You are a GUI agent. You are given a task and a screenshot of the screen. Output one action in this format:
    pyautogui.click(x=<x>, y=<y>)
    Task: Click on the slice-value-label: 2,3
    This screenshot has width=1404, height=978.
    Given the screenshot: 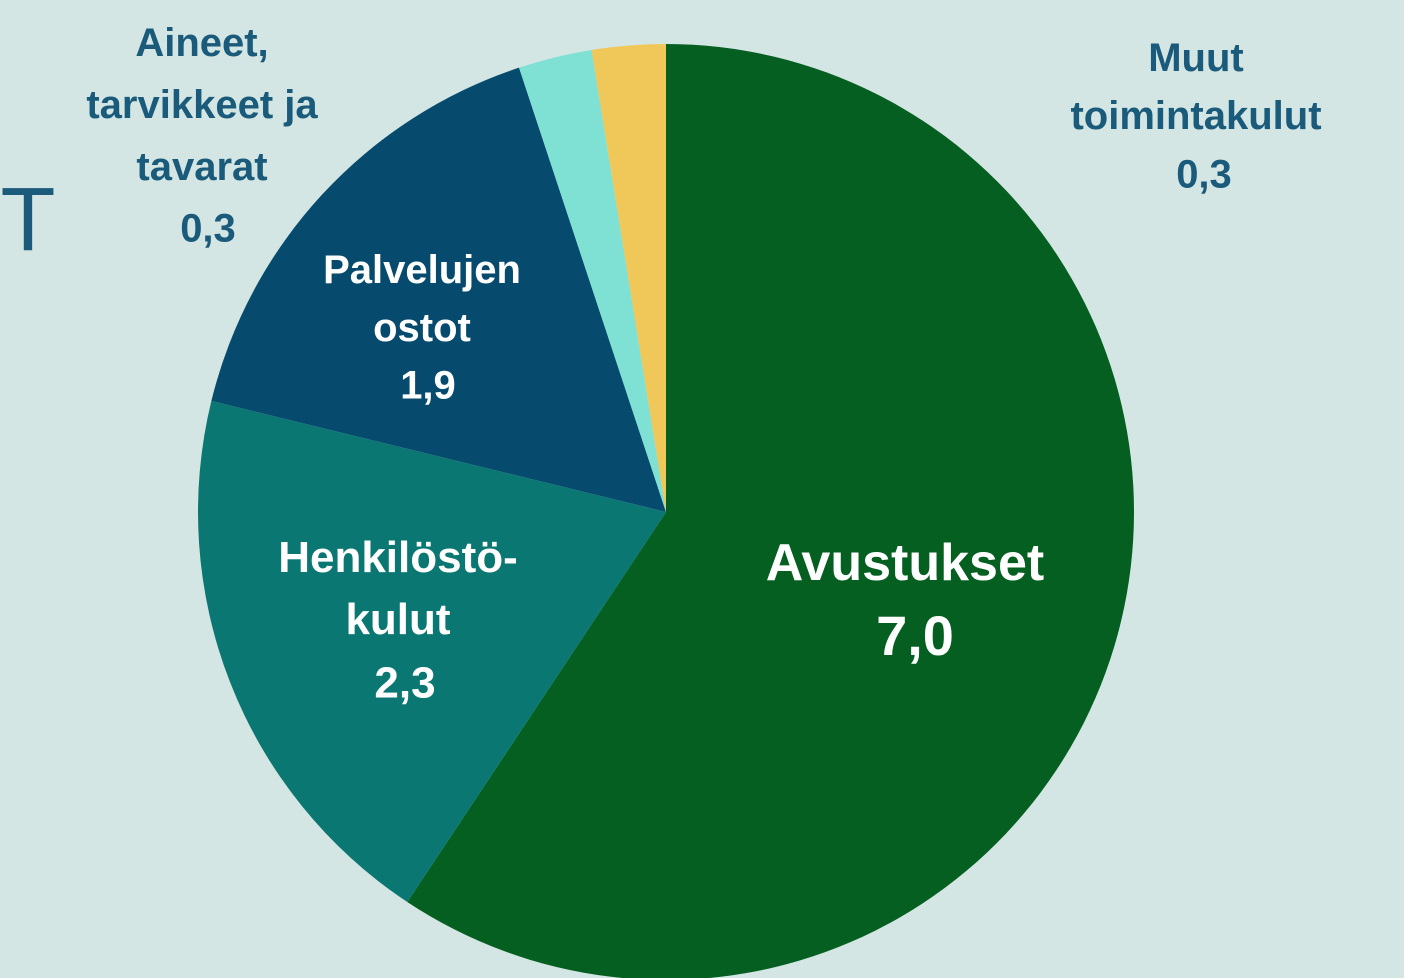 What is the action you would take?
    pyautogui.click(x=404, y=683)
    